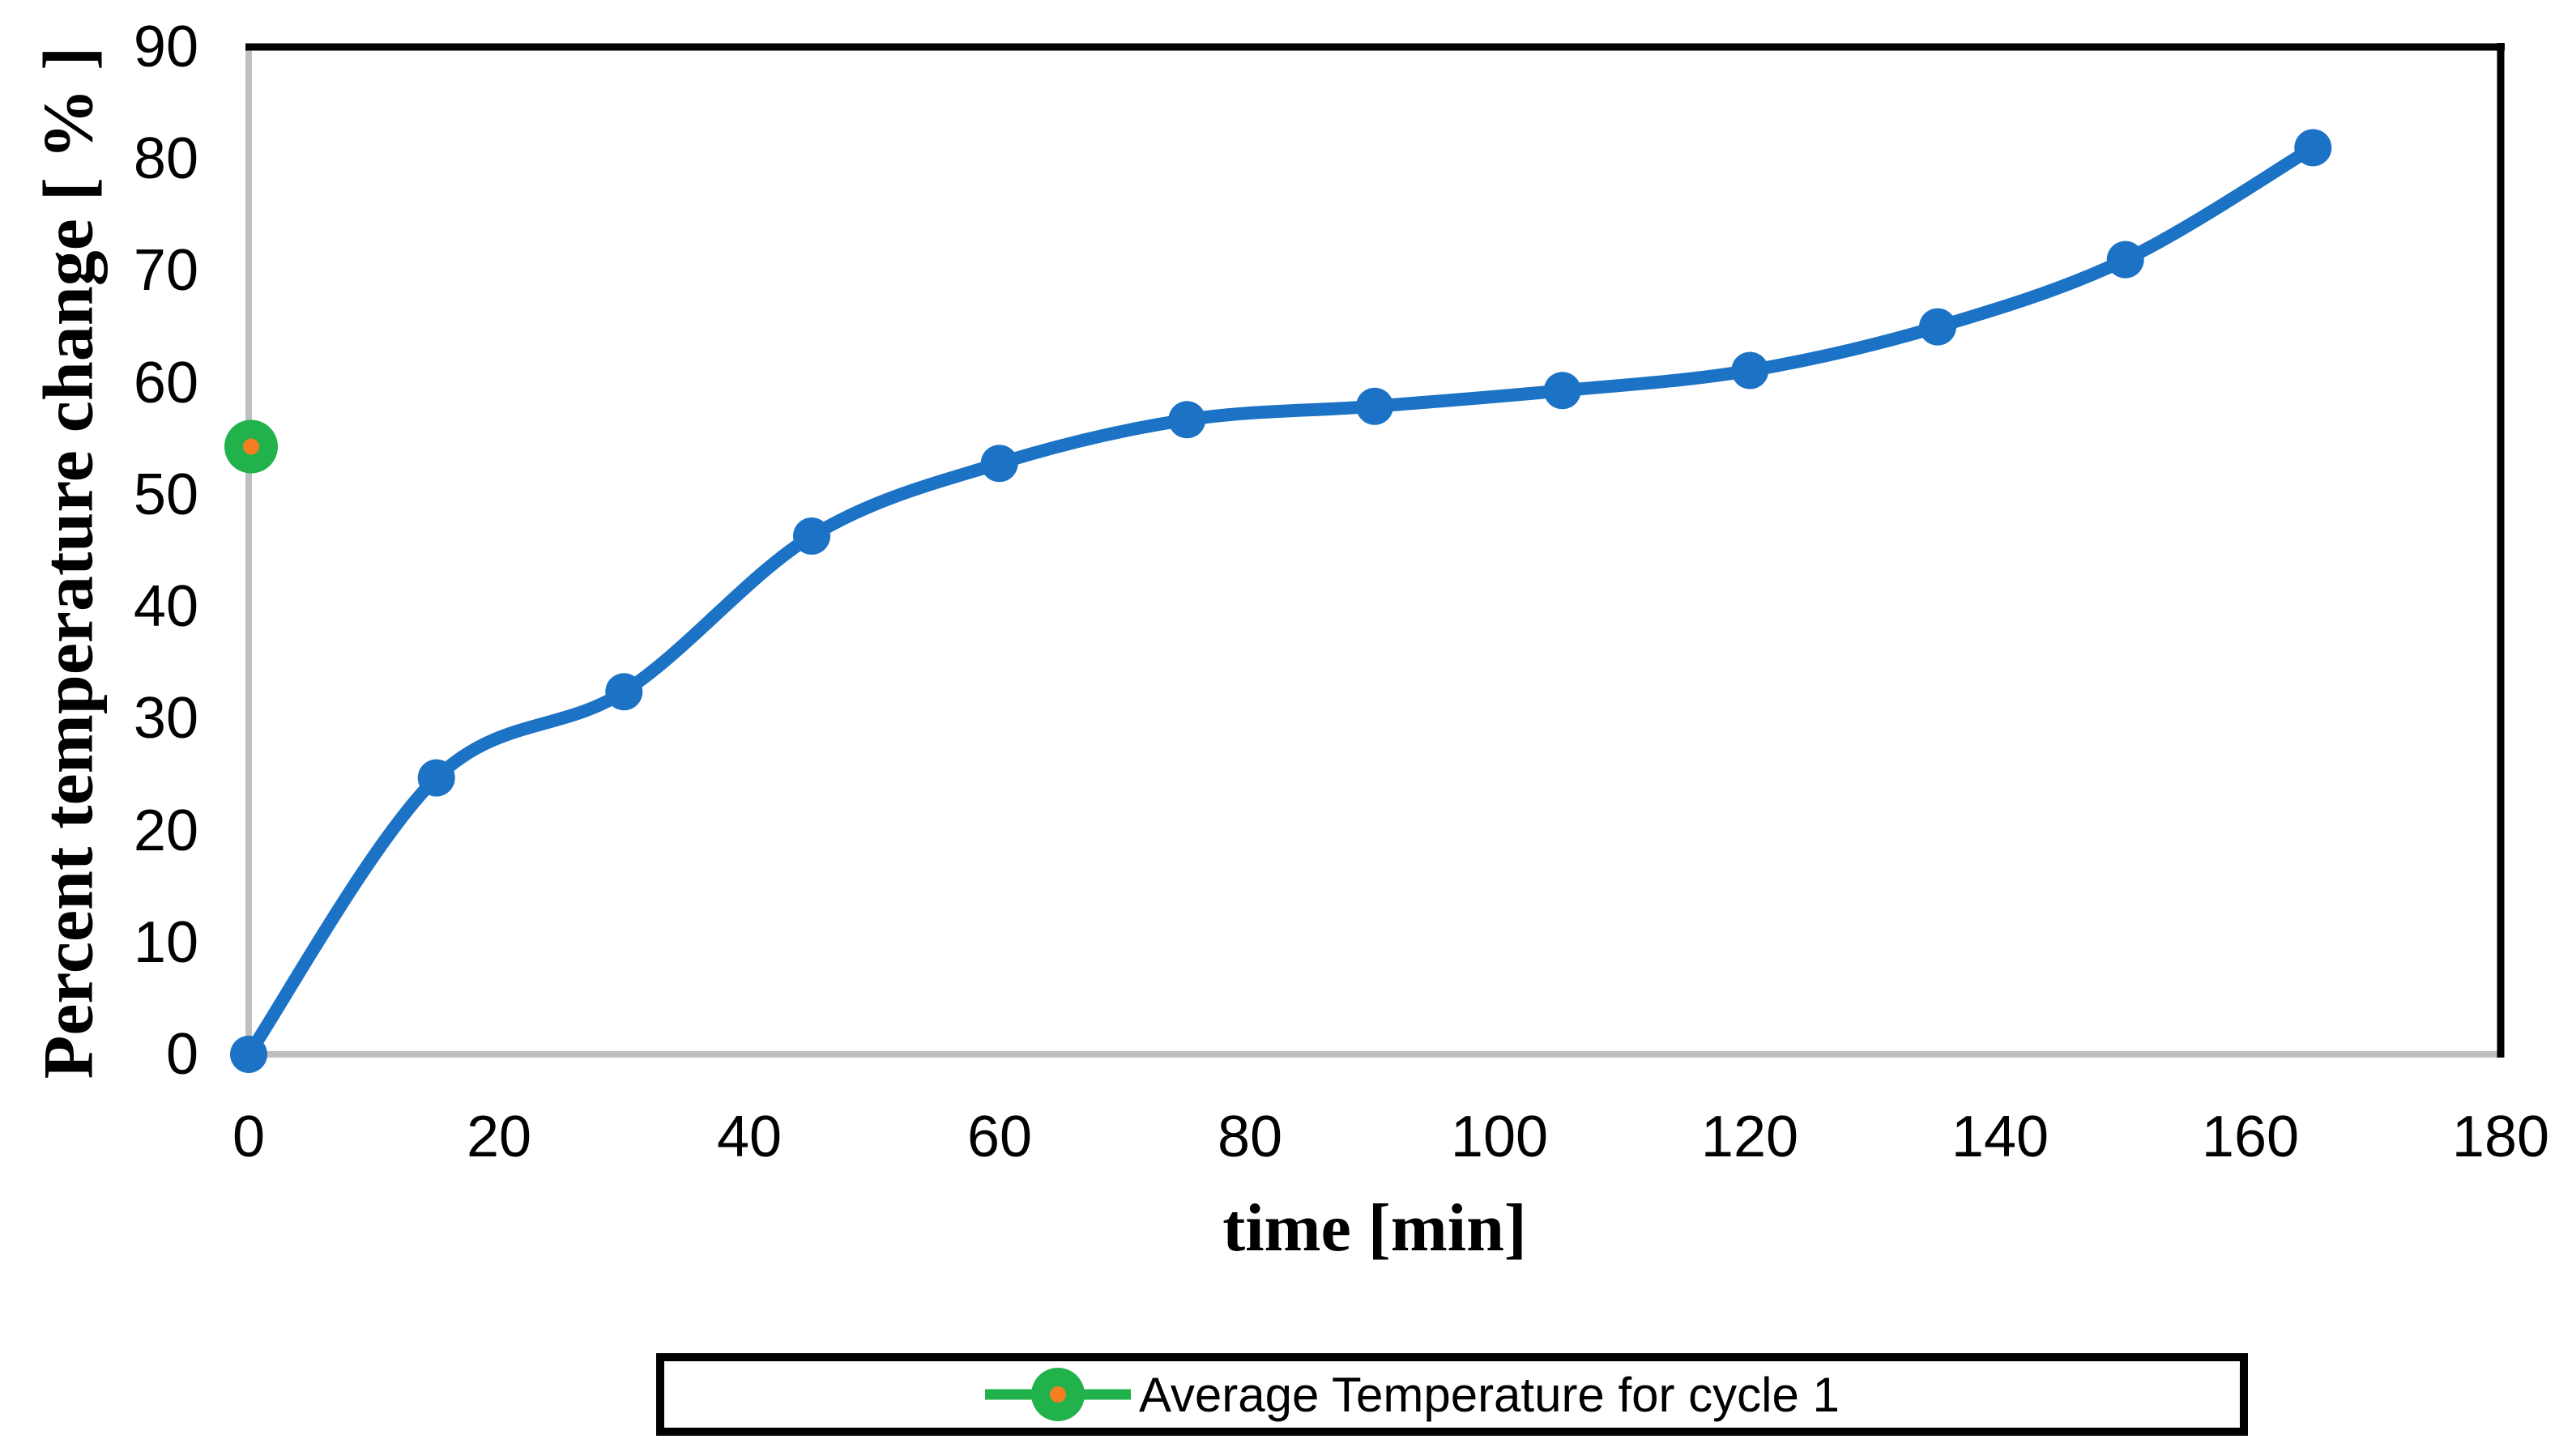 The width and height of the screenshot is (2559, 1456). Describe the element at coordinates (1499, 1137) in the screenshot. I see `x-tick-label-100: 100` at that location.